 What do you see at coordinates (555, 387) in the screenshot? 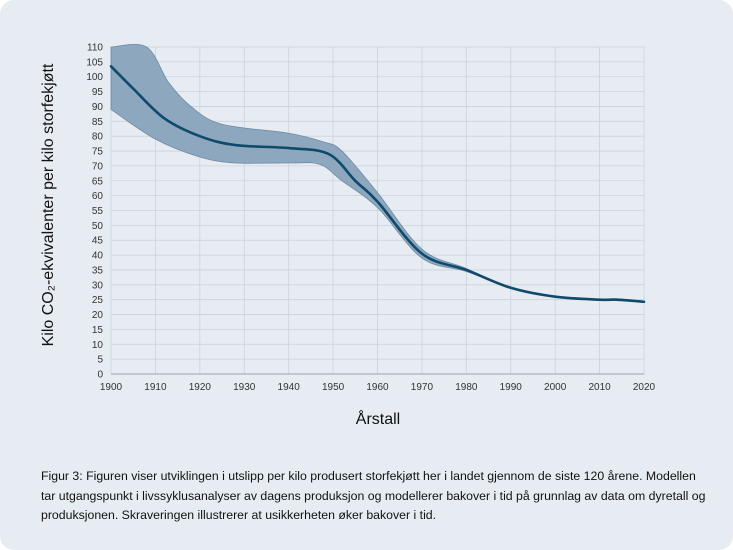
I see `x-tick-label: 2000` at bounding box center [555, 387].